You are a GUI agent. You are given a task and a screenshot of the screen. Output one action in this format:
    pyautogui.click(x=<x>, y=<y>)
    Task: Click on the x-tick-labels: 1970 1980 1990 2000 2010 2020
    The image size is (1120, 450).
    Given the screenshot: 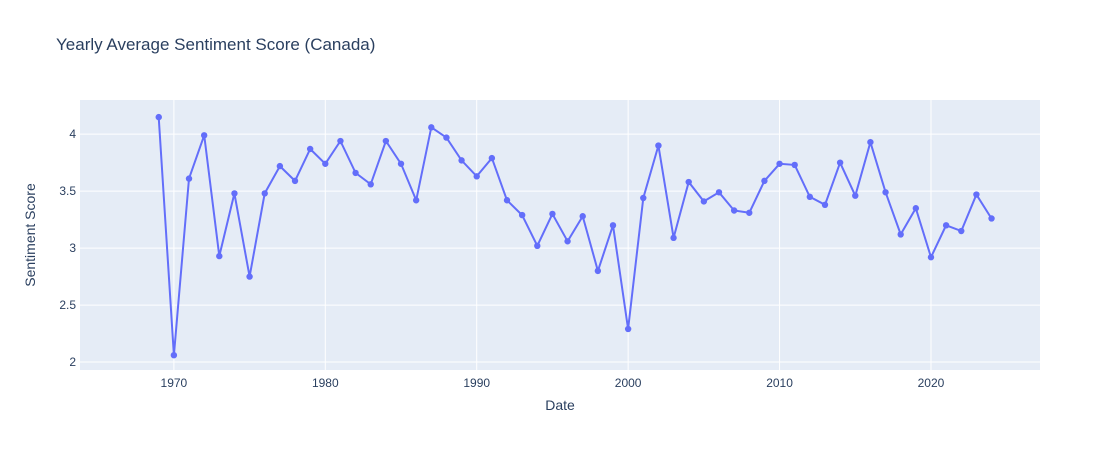 What is the action you would take?
    pyautogui.click(x=553, y=383)
    